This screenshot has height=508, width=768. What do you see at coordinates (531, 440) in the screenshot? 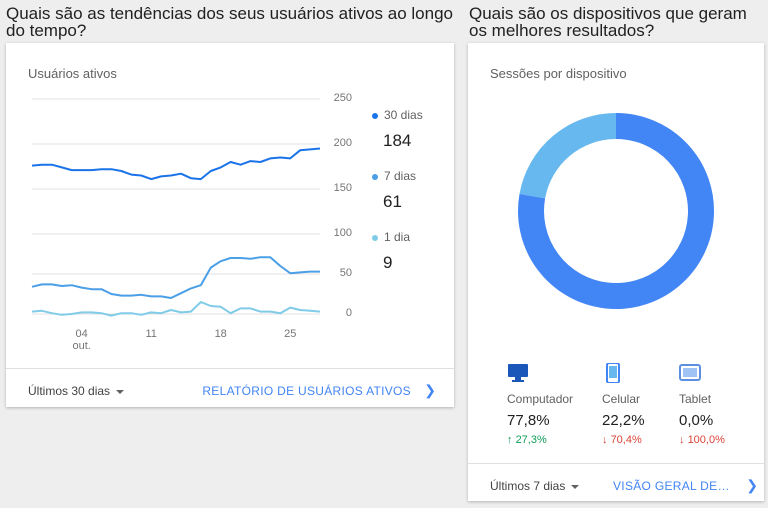
I see `device-desktop-change-value: 27,3%` at bounding box center [531, 440].